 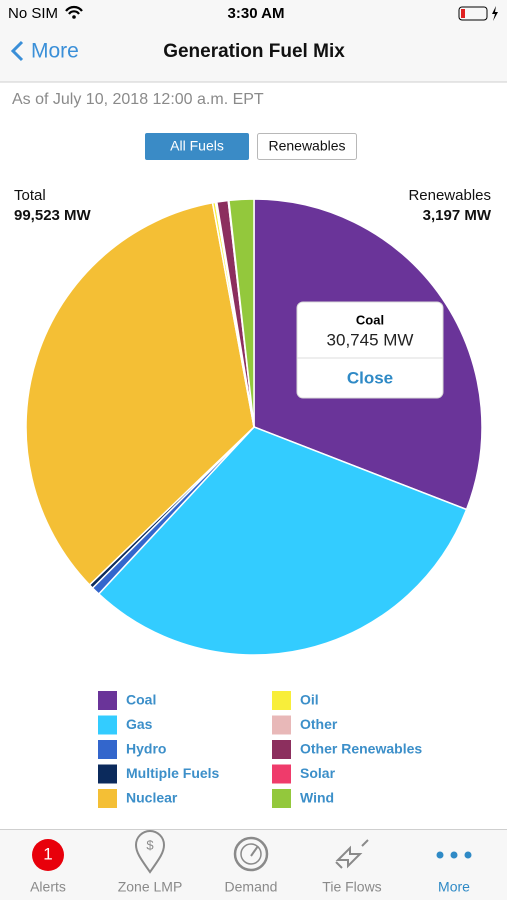 What do you see at coordinates (33, 13) in the screenshot?
I see `carrier: No SIM` at bounding box center [33, 13].